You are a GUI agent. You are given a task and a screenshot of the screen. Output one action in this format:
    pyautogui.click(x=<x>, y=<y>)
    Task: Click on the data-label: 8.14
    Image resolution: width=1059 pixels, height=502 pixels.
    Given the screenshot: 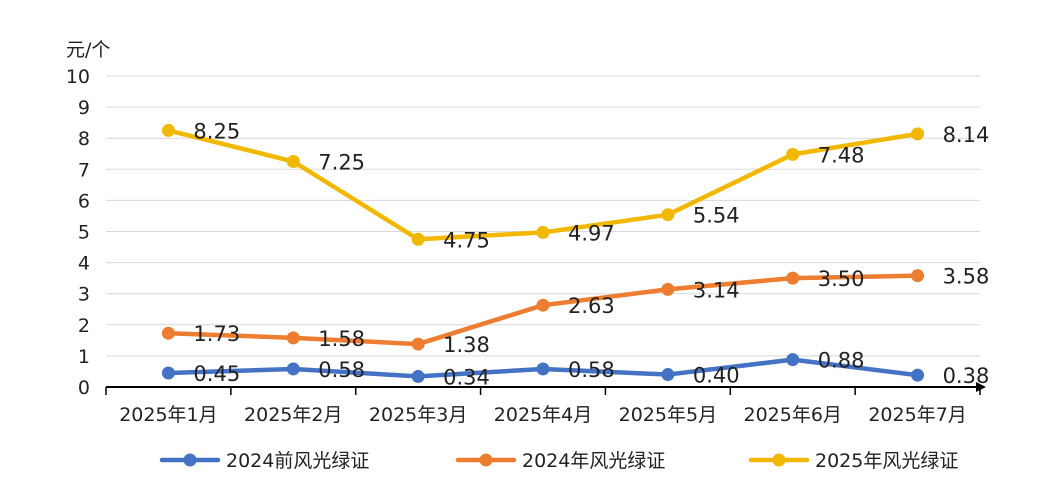 What is the action you would take?
    pyautogui.click(x=966, y=135)
    